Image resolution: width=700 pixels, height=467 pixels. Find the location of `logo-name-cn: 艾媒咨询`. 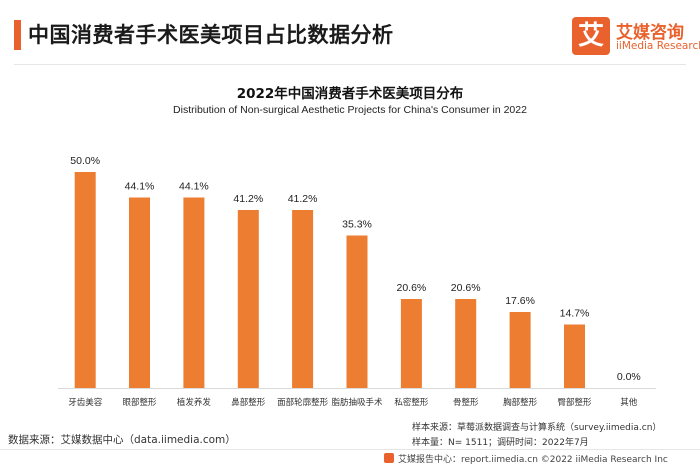

logo-name-cn: 艾媒咨询 is located at coordinates (650, 33).